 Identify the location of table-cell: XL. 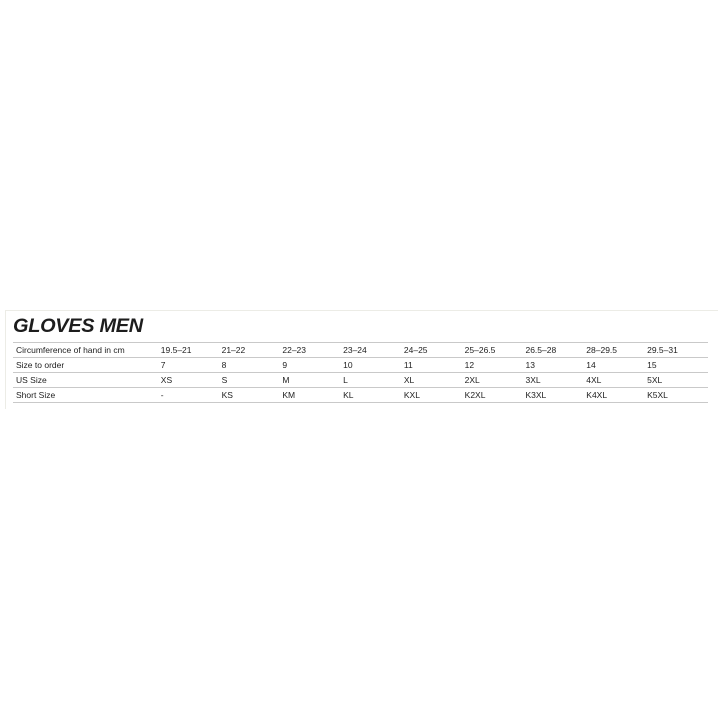
(434, 380).